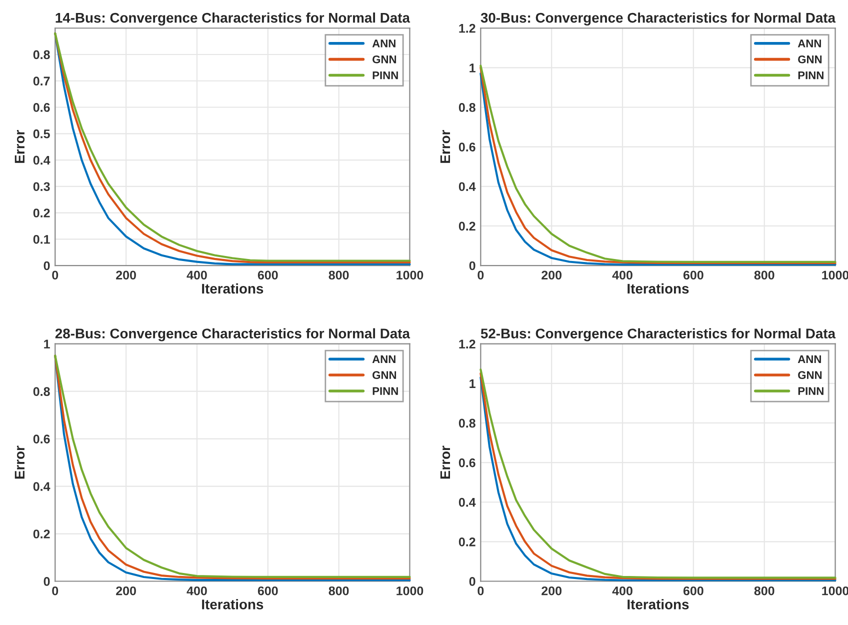  What do you see at coordinates (41, 133) in the screenshot?
I see `y-tick-label: 0.5` at bounding box center [41, 133].